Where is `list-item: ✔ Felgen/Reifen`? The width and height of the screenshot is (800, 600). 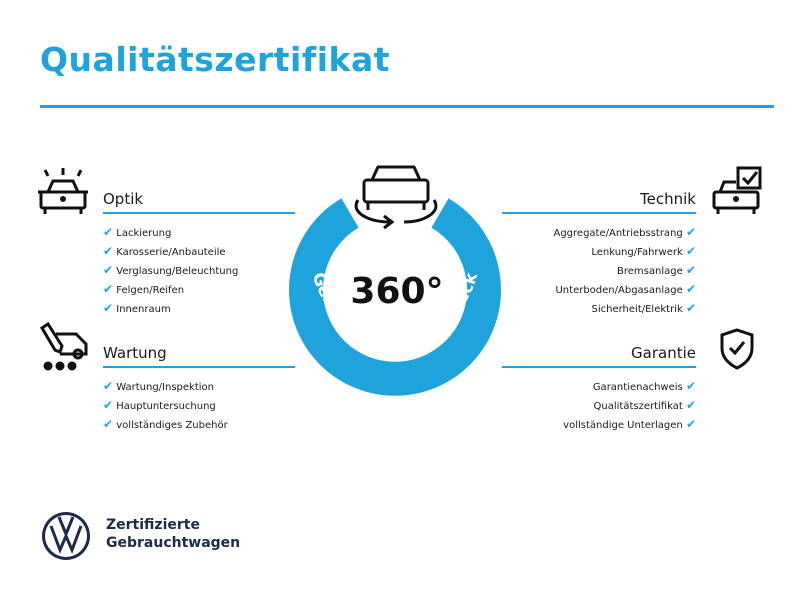
list-item: ✔ Felgen/Reifen is located at coordinates (144, 289).